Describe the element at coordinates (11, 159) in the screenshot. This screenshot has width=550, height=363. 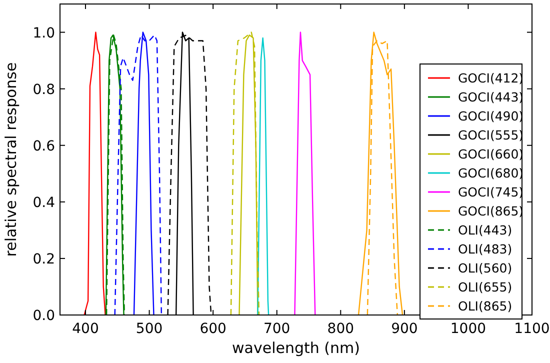
I see `y-axis-title: relative spectral response` at that location.